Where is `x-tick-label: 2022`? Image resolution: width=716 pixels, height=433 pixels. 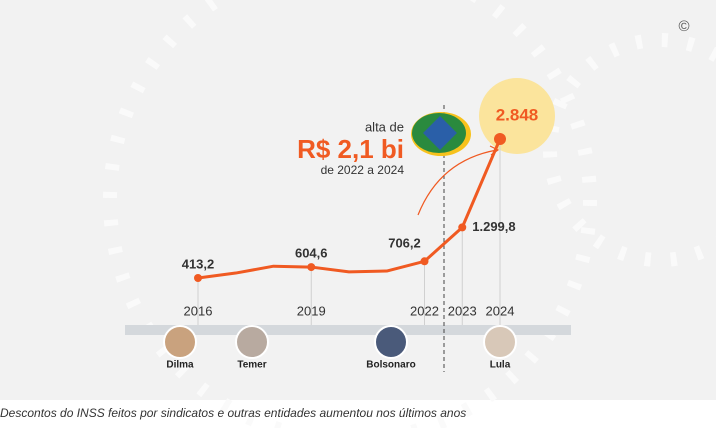 x-tick-label: 2022 is located at coordinates (424, 310).